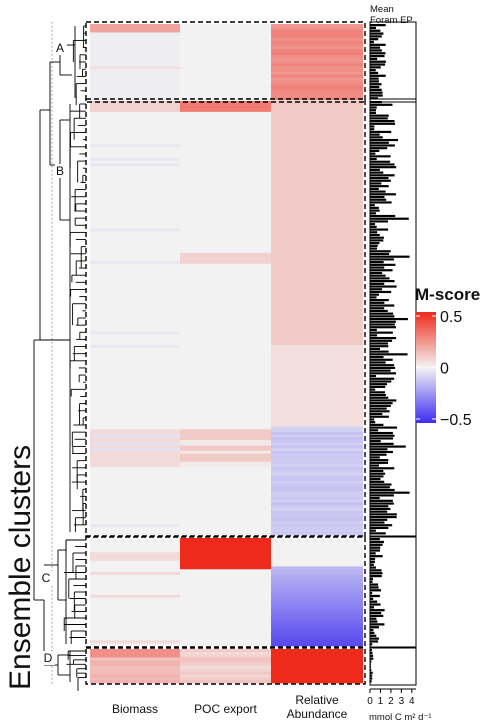 Image resolution: width=500 pixels, height=727 pixels. Describe the element at coordinates (135, 709) in the screenshot. I see `column-label: Biomass` at that location.